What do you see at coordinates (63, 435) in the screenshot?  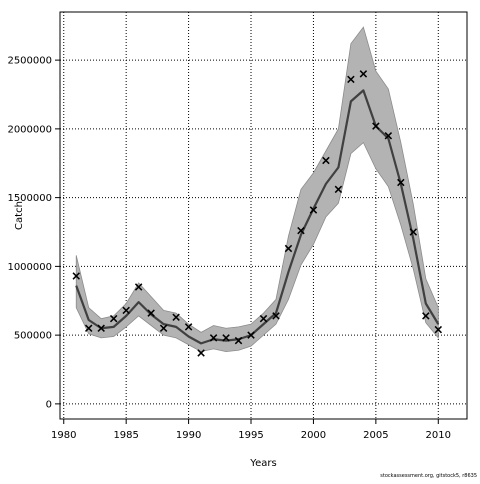 I see `x-tick-label: 1980` at bounding box center [63, 435].